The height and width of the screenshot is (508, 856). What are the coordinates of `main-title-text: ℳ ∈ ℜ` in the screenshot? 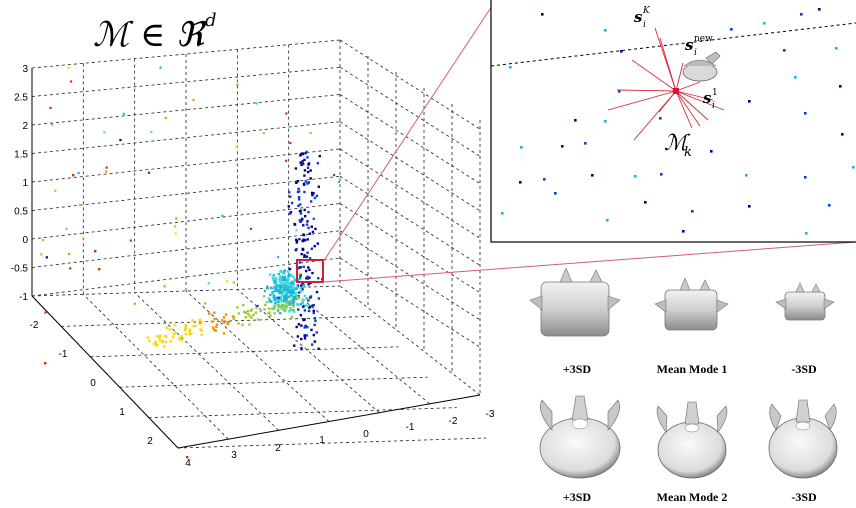 It's located at (150, 35).